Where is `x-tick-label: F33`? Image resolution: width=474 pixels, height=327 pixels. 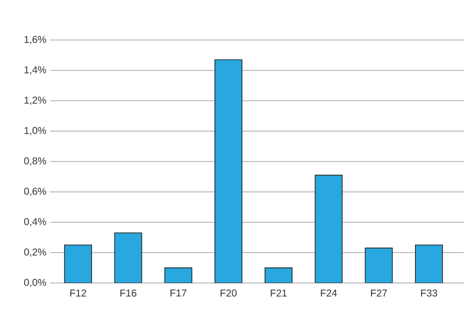 x-tick-label: F33 is located at coordinates (429, 293).